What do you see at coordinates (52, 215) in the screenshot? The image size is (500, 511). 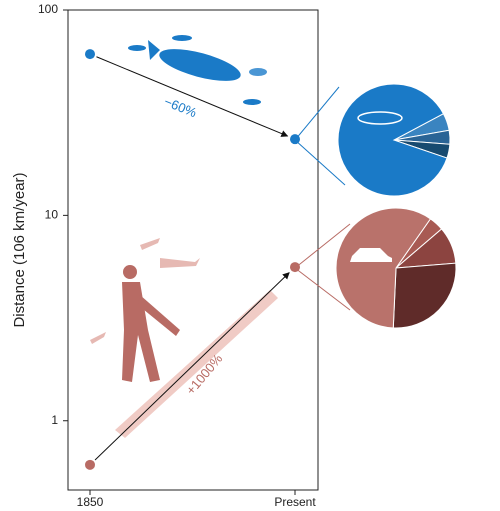 I see `y-tick-label: 10` at bounding box center [52, 215].